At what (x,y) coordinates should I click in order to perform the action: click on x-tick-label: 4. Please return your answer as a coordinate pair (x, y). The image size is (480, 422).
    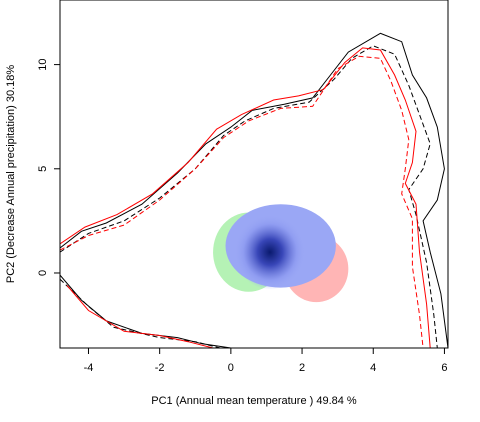
    Looking at the image, I should click on (373, 368).